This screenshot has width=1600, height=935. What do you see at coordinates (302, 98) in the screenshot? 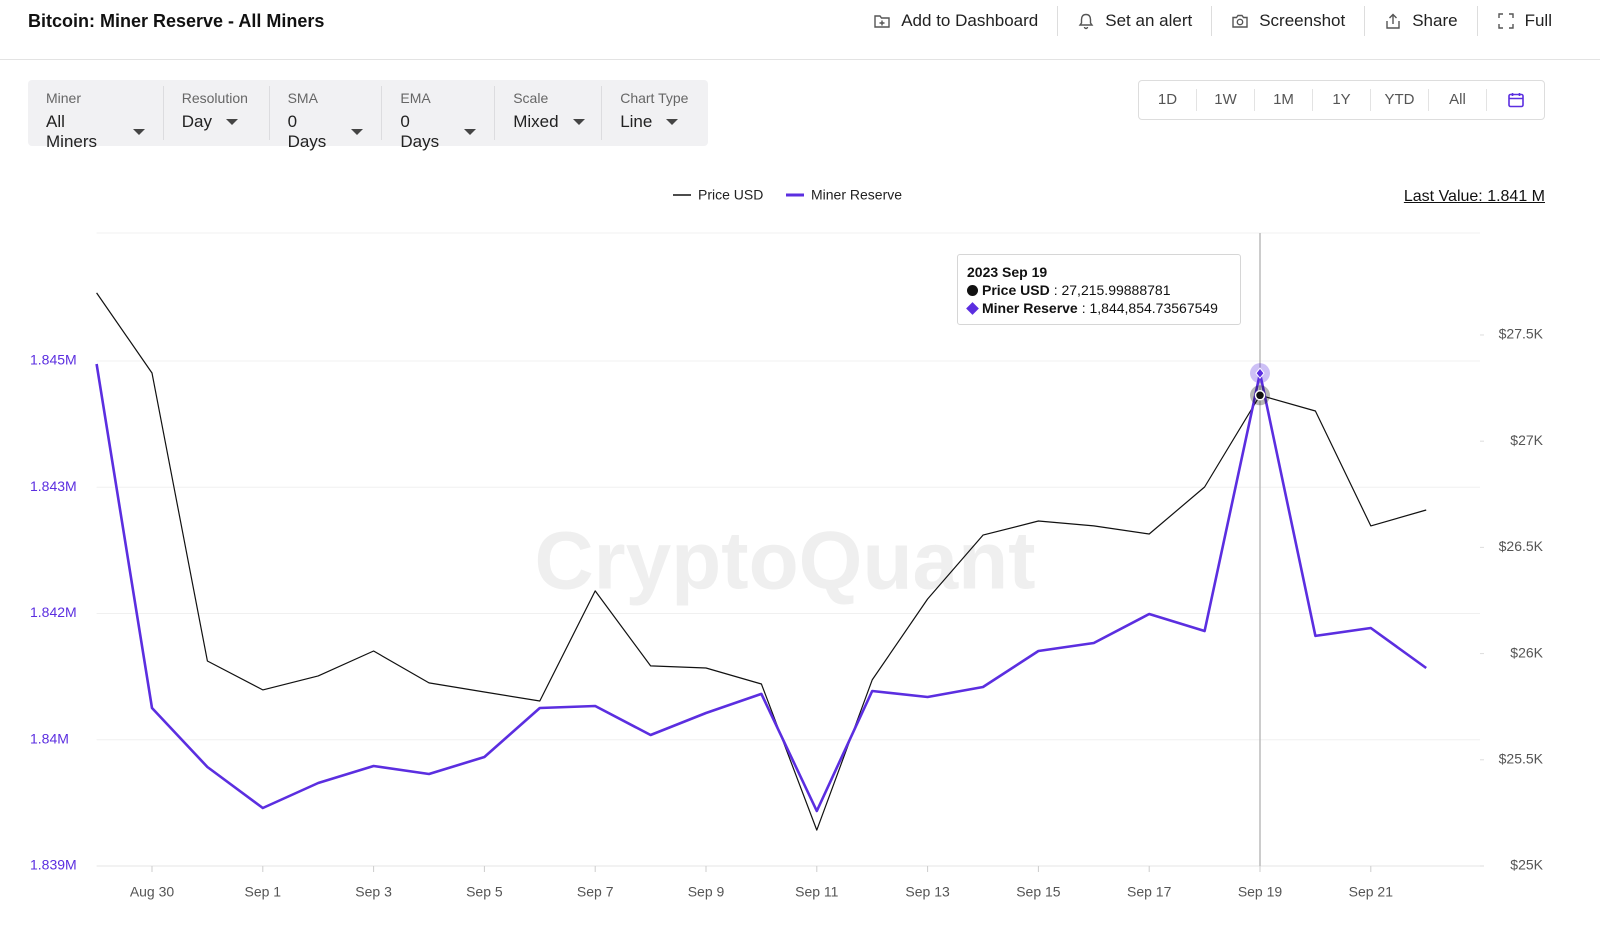
I see `control-label: SMA` at bounding box center [302, 98].